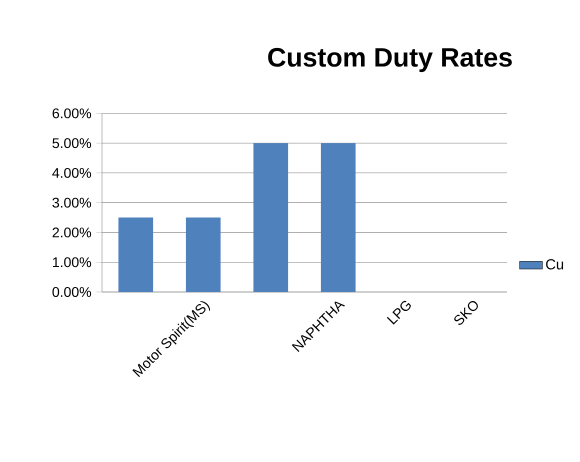 This screenshot has width=580, height=462. Describe the element at coordinates (72, 113) in the screenshot. I see `y-tick-label: 6.00%` at that location.